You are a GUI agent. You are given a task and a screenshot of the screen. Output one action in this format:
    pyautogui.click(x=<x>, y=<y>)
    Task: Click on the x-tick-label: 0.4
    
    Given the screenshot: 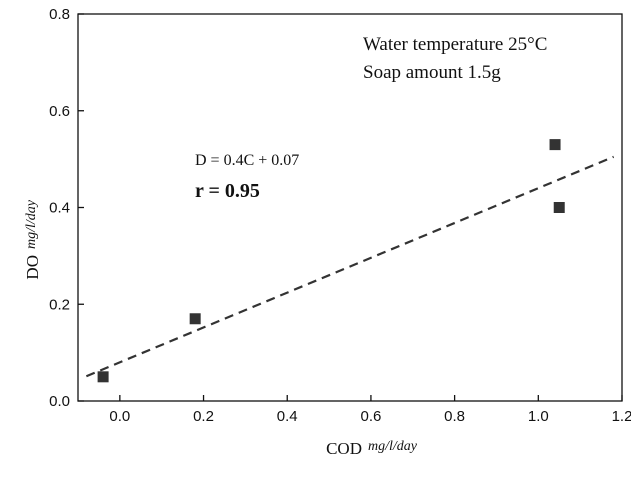 What is the action you would take?
    pyautogui.click(x=287, y=416)
    